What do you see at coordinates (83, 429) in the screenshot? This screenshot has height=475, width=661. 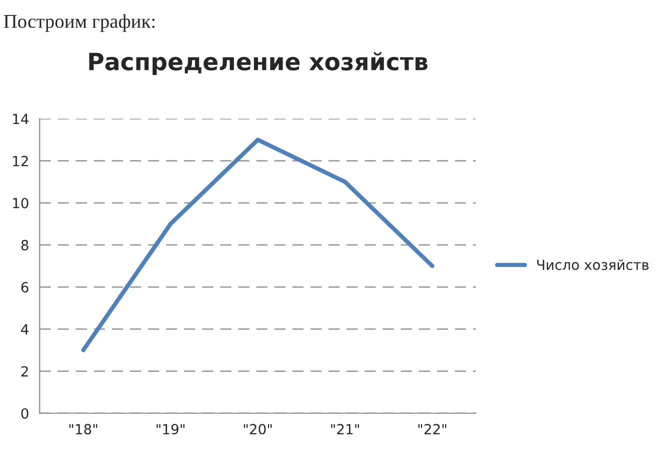 I see `x-tick-label: "18"` at bounding box center [83, 429].